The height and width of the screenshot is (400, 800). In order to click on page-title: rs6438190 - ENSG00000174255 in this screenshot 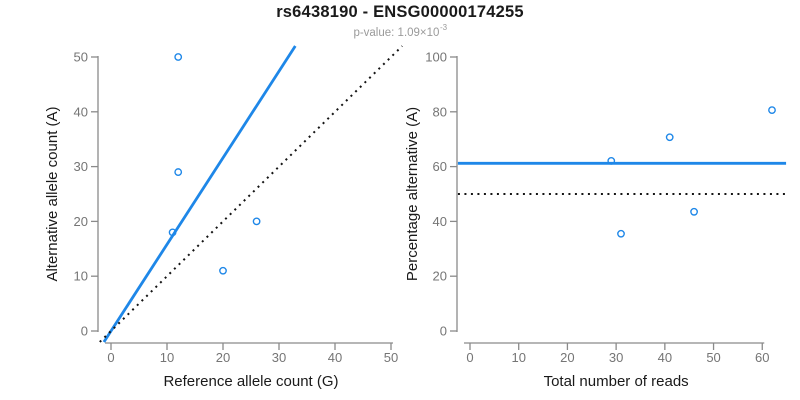, I will do `click(400, 12)`.